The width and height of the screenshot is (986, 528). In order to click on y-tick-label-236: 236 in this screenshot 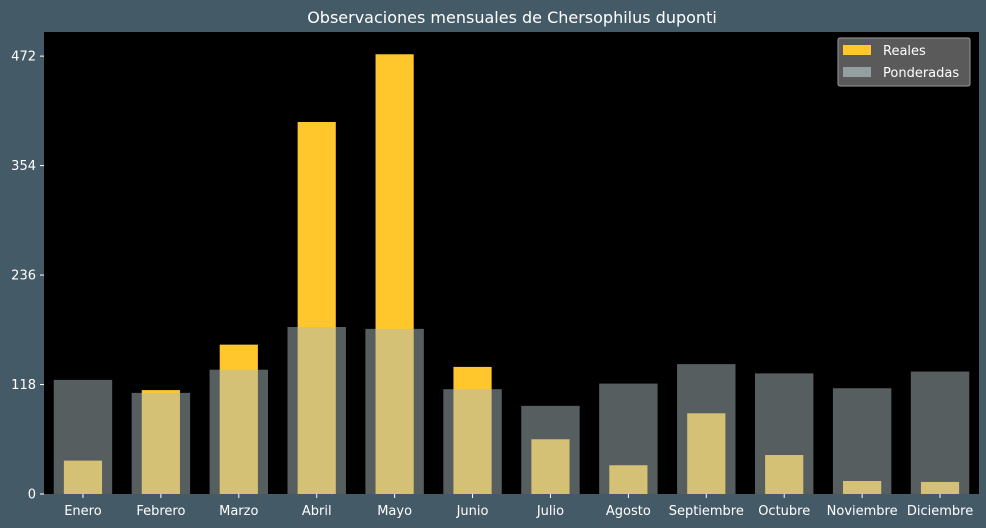, I will do `click(23, 276)`.